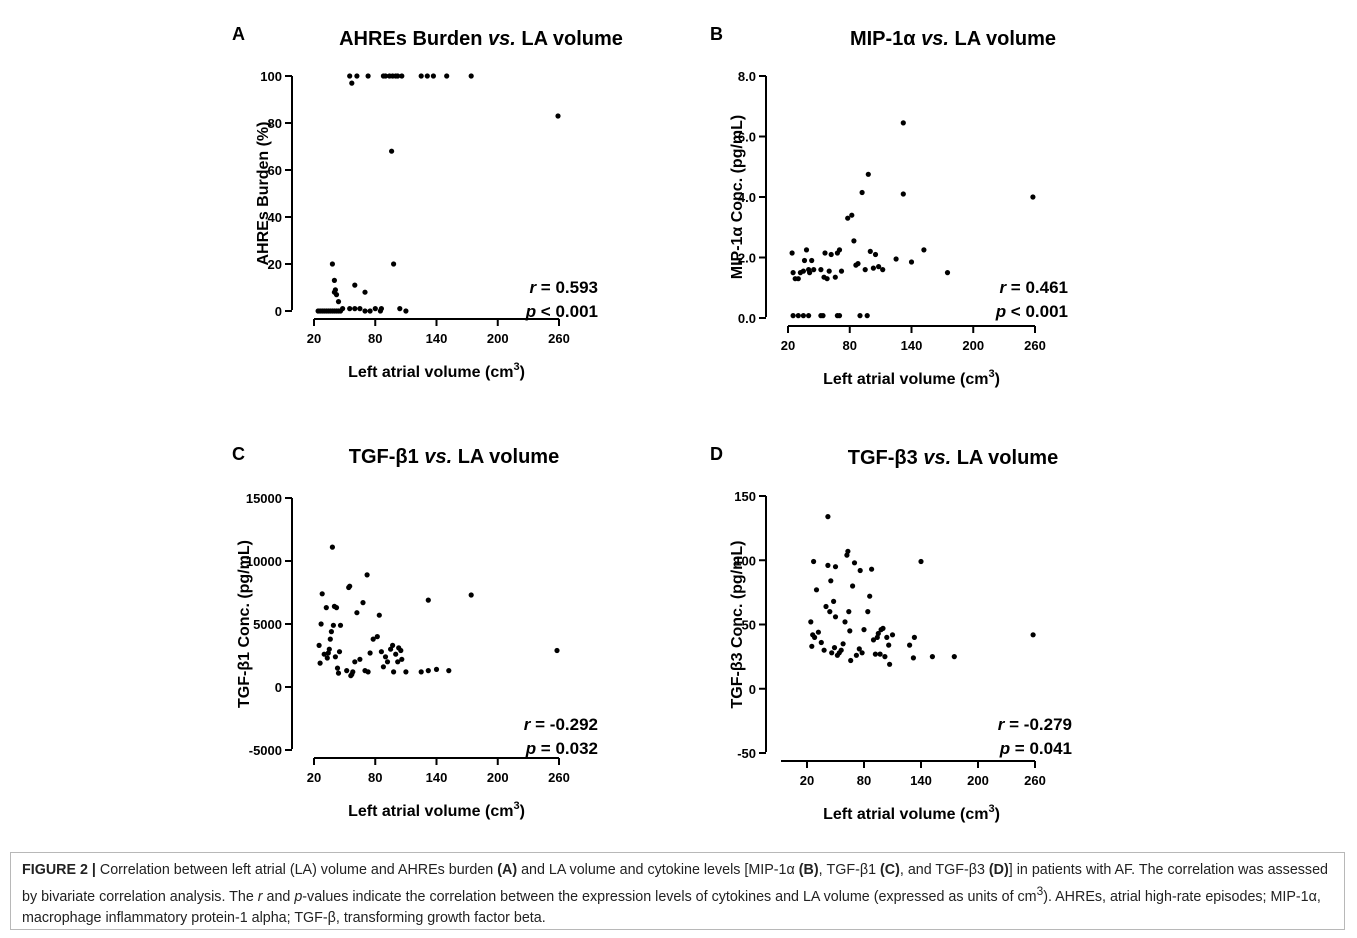 This screenshot has width=1357, height=938. I want to click on y-tick-label: 100, so click(271, 76).